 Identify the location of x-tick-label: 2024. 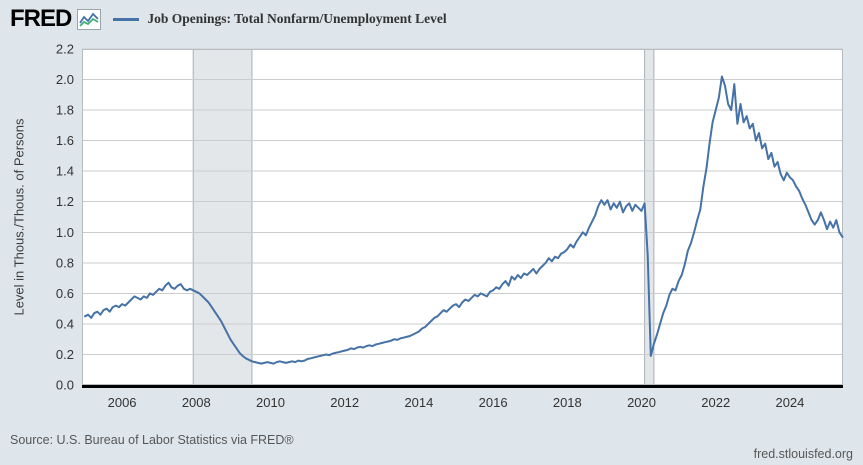
(789, 402).